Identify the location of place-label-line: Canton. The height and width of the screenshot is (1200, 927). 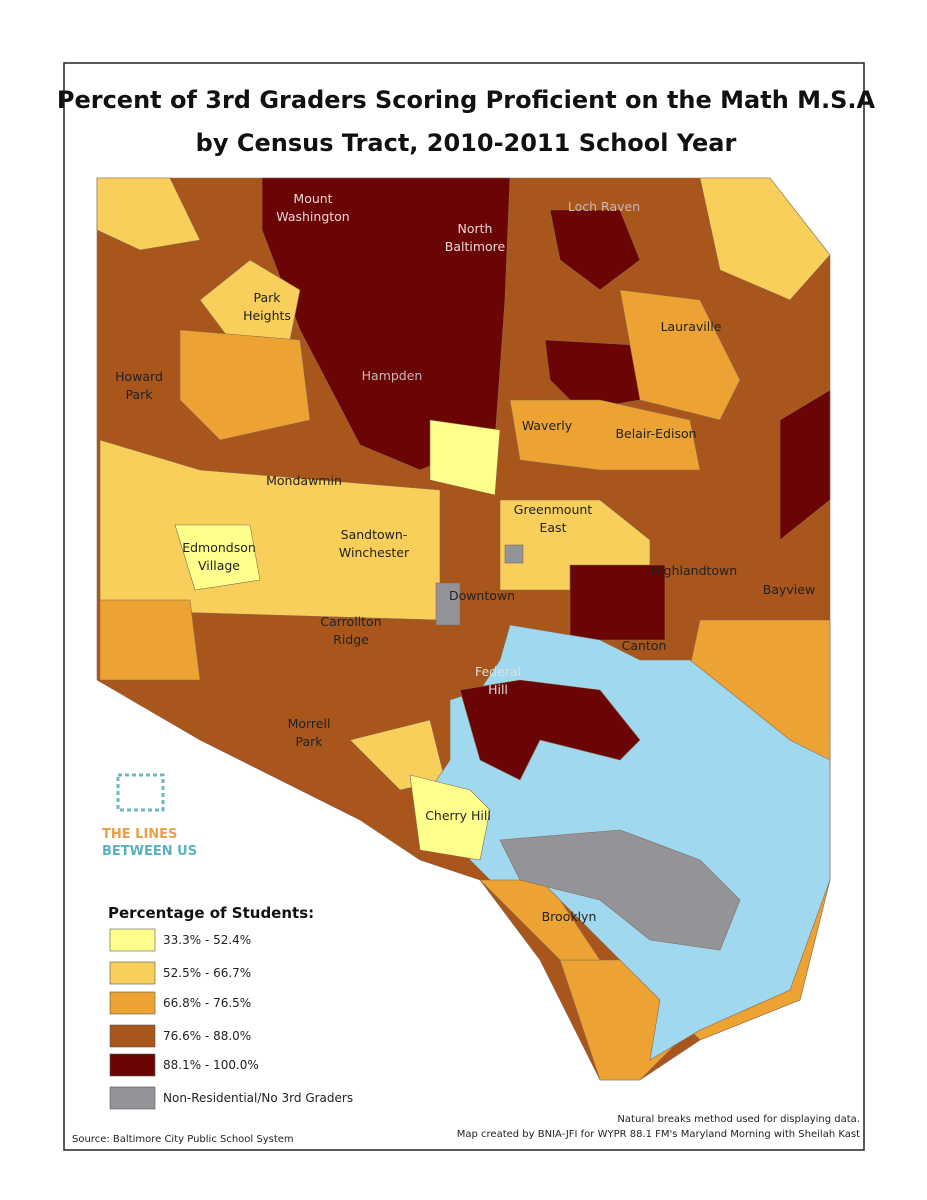
(644, 645).